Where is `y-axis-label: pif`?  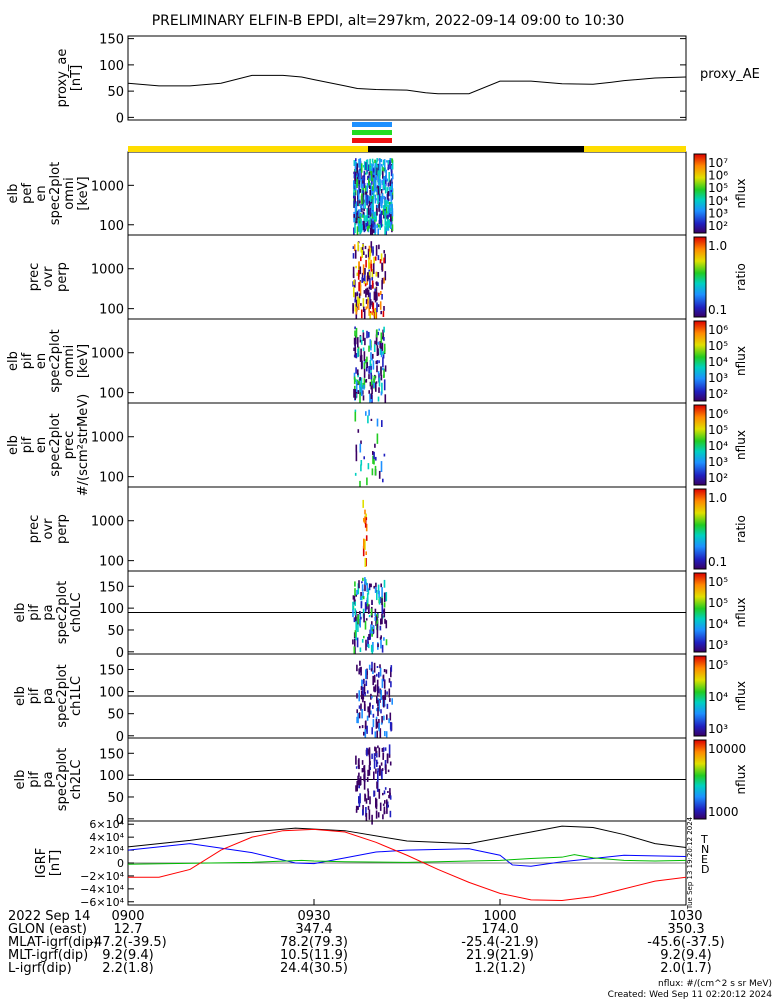
y-axis-label: pif is located at coordinates (27, 360).